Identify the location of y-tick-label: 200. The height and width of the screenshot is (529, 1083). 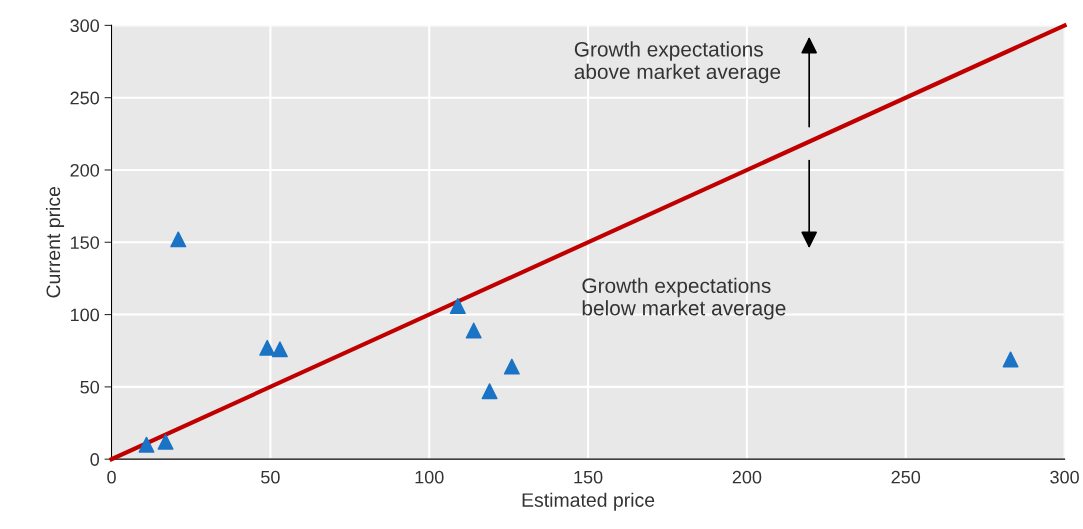
(85, 170).